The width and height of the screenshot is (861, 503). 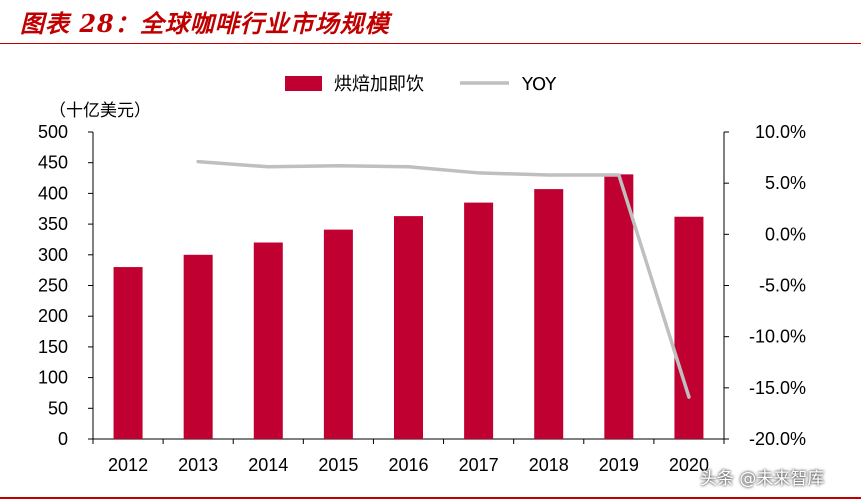 I want to click on right-tick-label: -15.0%, so click(x=777, y=388).